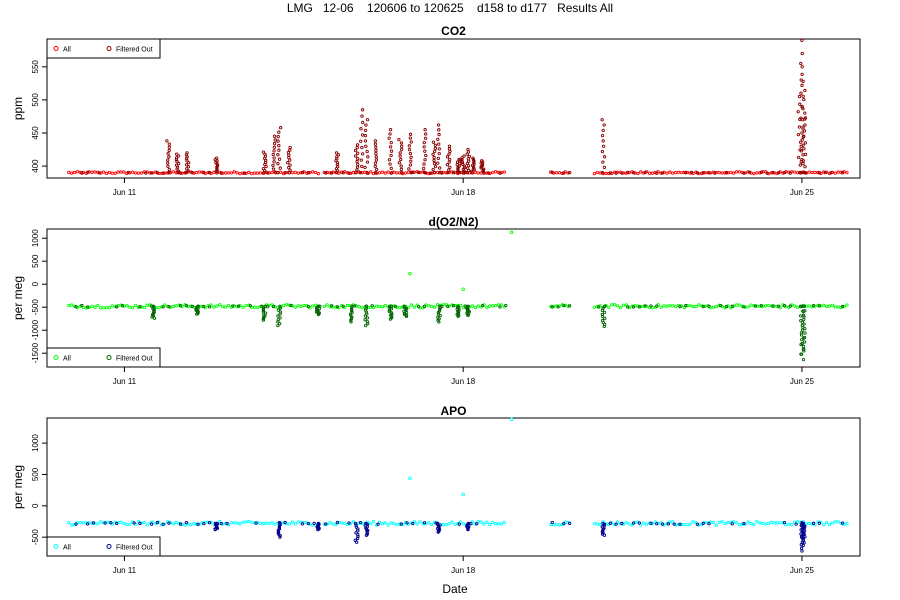 The image size is (900, 600). What do you see at coordinates (453, 222) in the screenshot?
I see `panel-title-2: d(O2/N2)` at bounding box center [453, 222].